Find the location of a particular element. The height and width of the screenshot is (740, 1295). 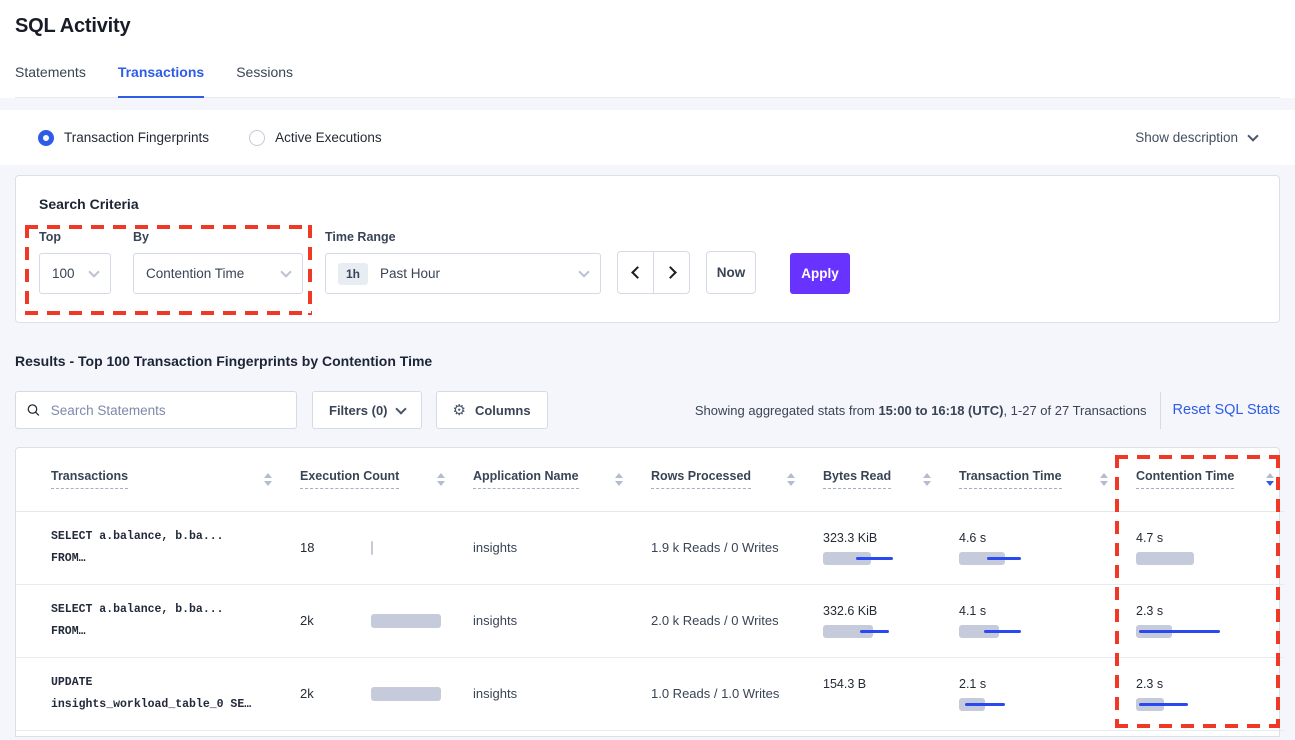

column-header-application-name: Application Name is located at coordinates (562, 480).